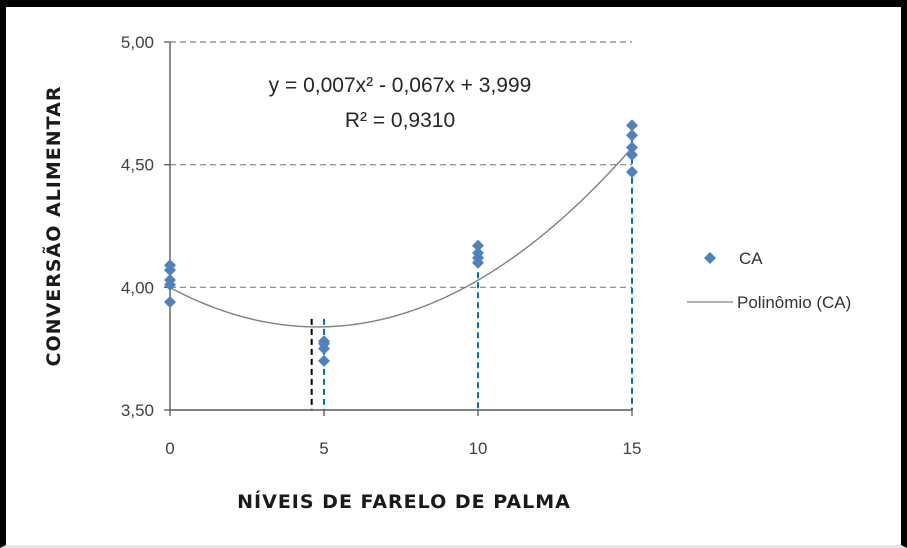 The height and width of the screenshot is (548, 907). I want to click on x-tick-label: 10, so click(478, 448).